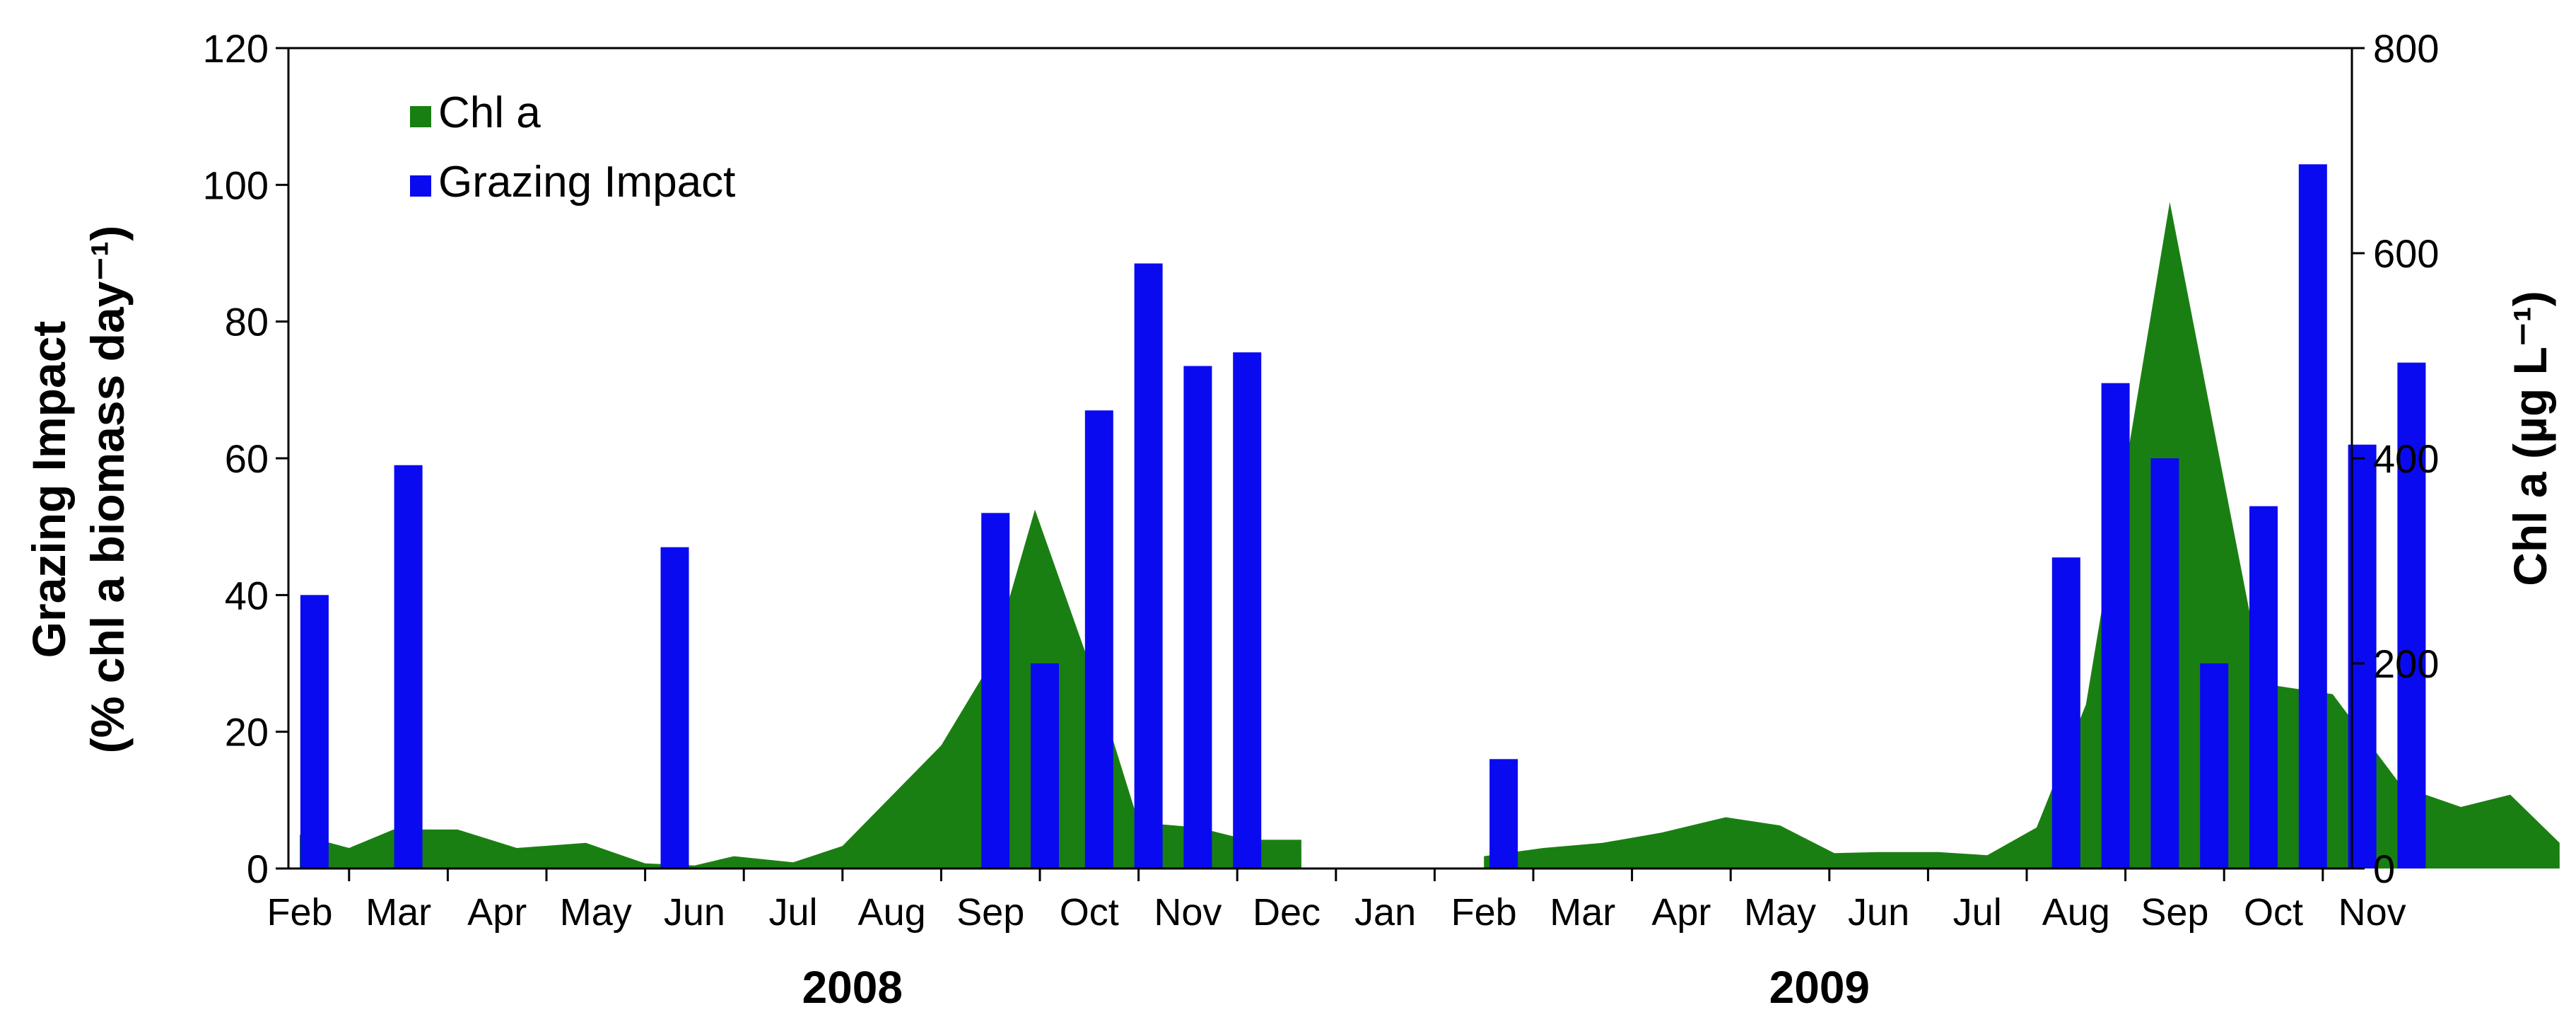  Describe the element at coordinates (695, 912) in the screenshot. I see `month-label-5-jun: Jun` at that location.